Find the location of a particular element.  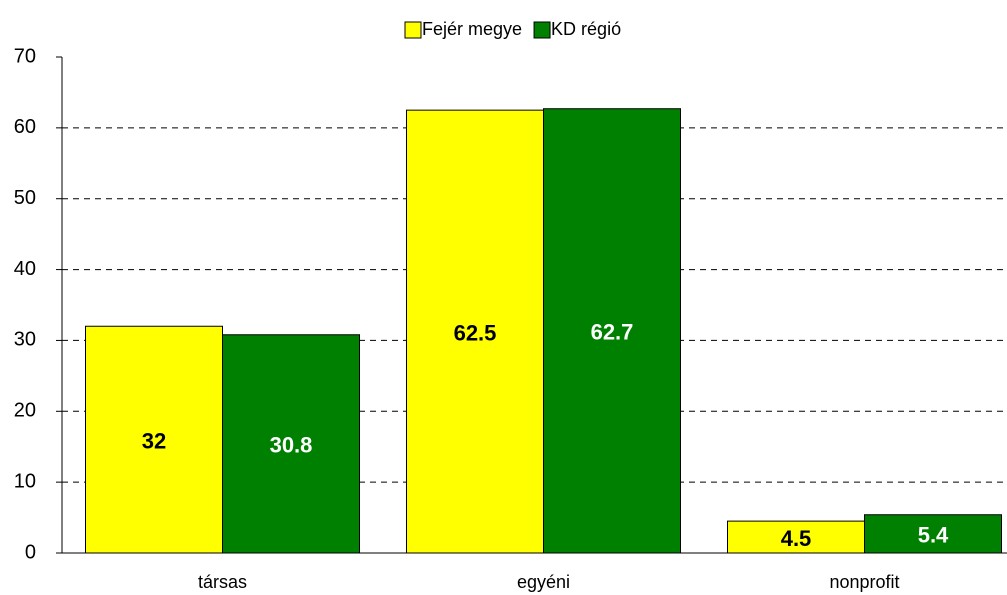

value-label: 32 is located at coordinates (154, 440).